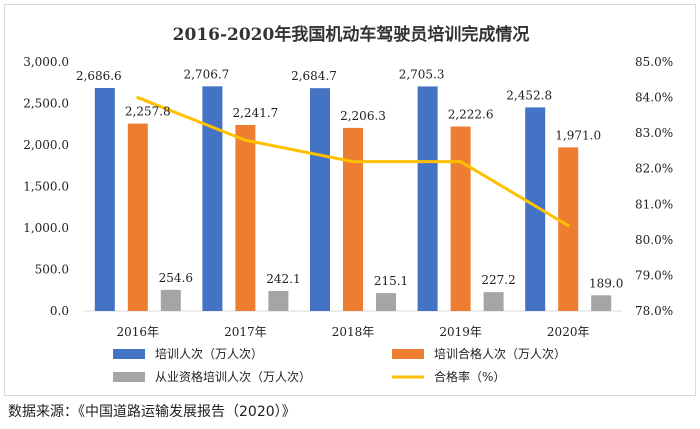 Image resolution: width=700 pixels, height=429 pixels. I want to click on data-label: 2,684.7, so click(314, 76).